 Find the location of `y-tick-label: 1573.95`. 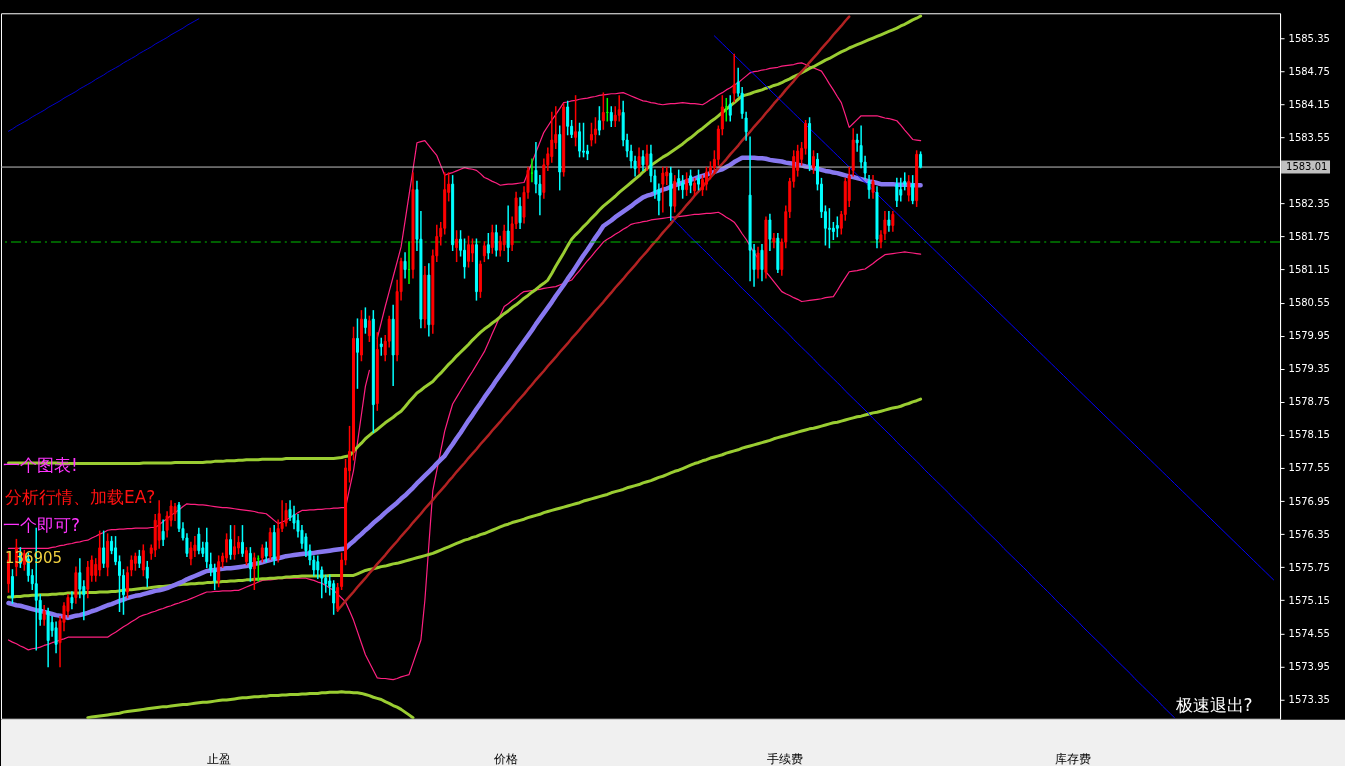

y-tick-label: 1573.95 is located at coordinates (1309, 666).